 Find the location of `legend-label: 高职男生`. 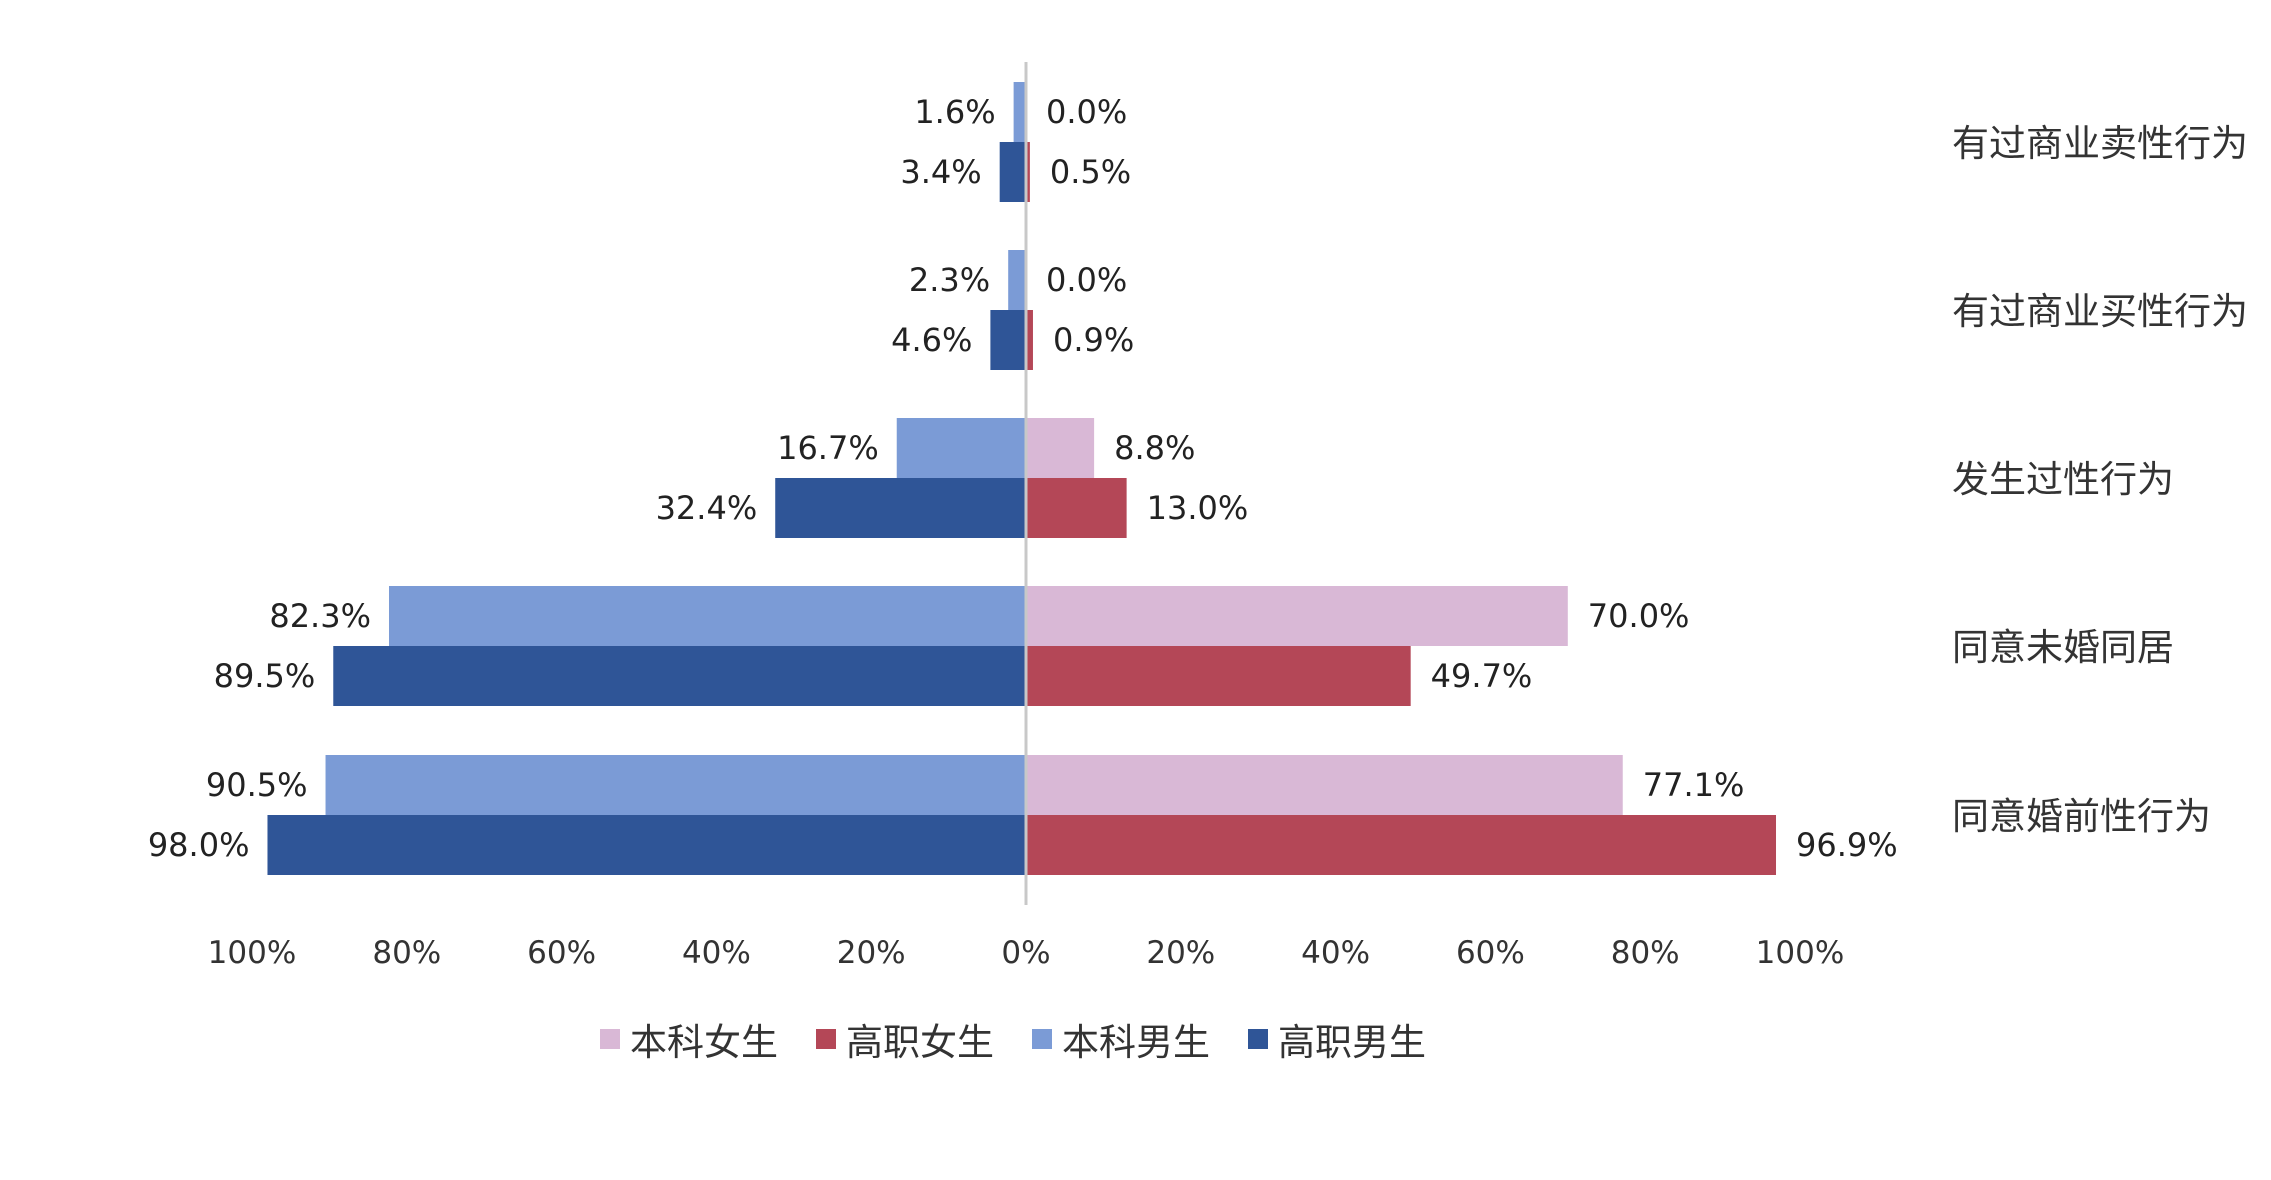

legend-label: 高职男生 is located at coordinates (1352, 1042).